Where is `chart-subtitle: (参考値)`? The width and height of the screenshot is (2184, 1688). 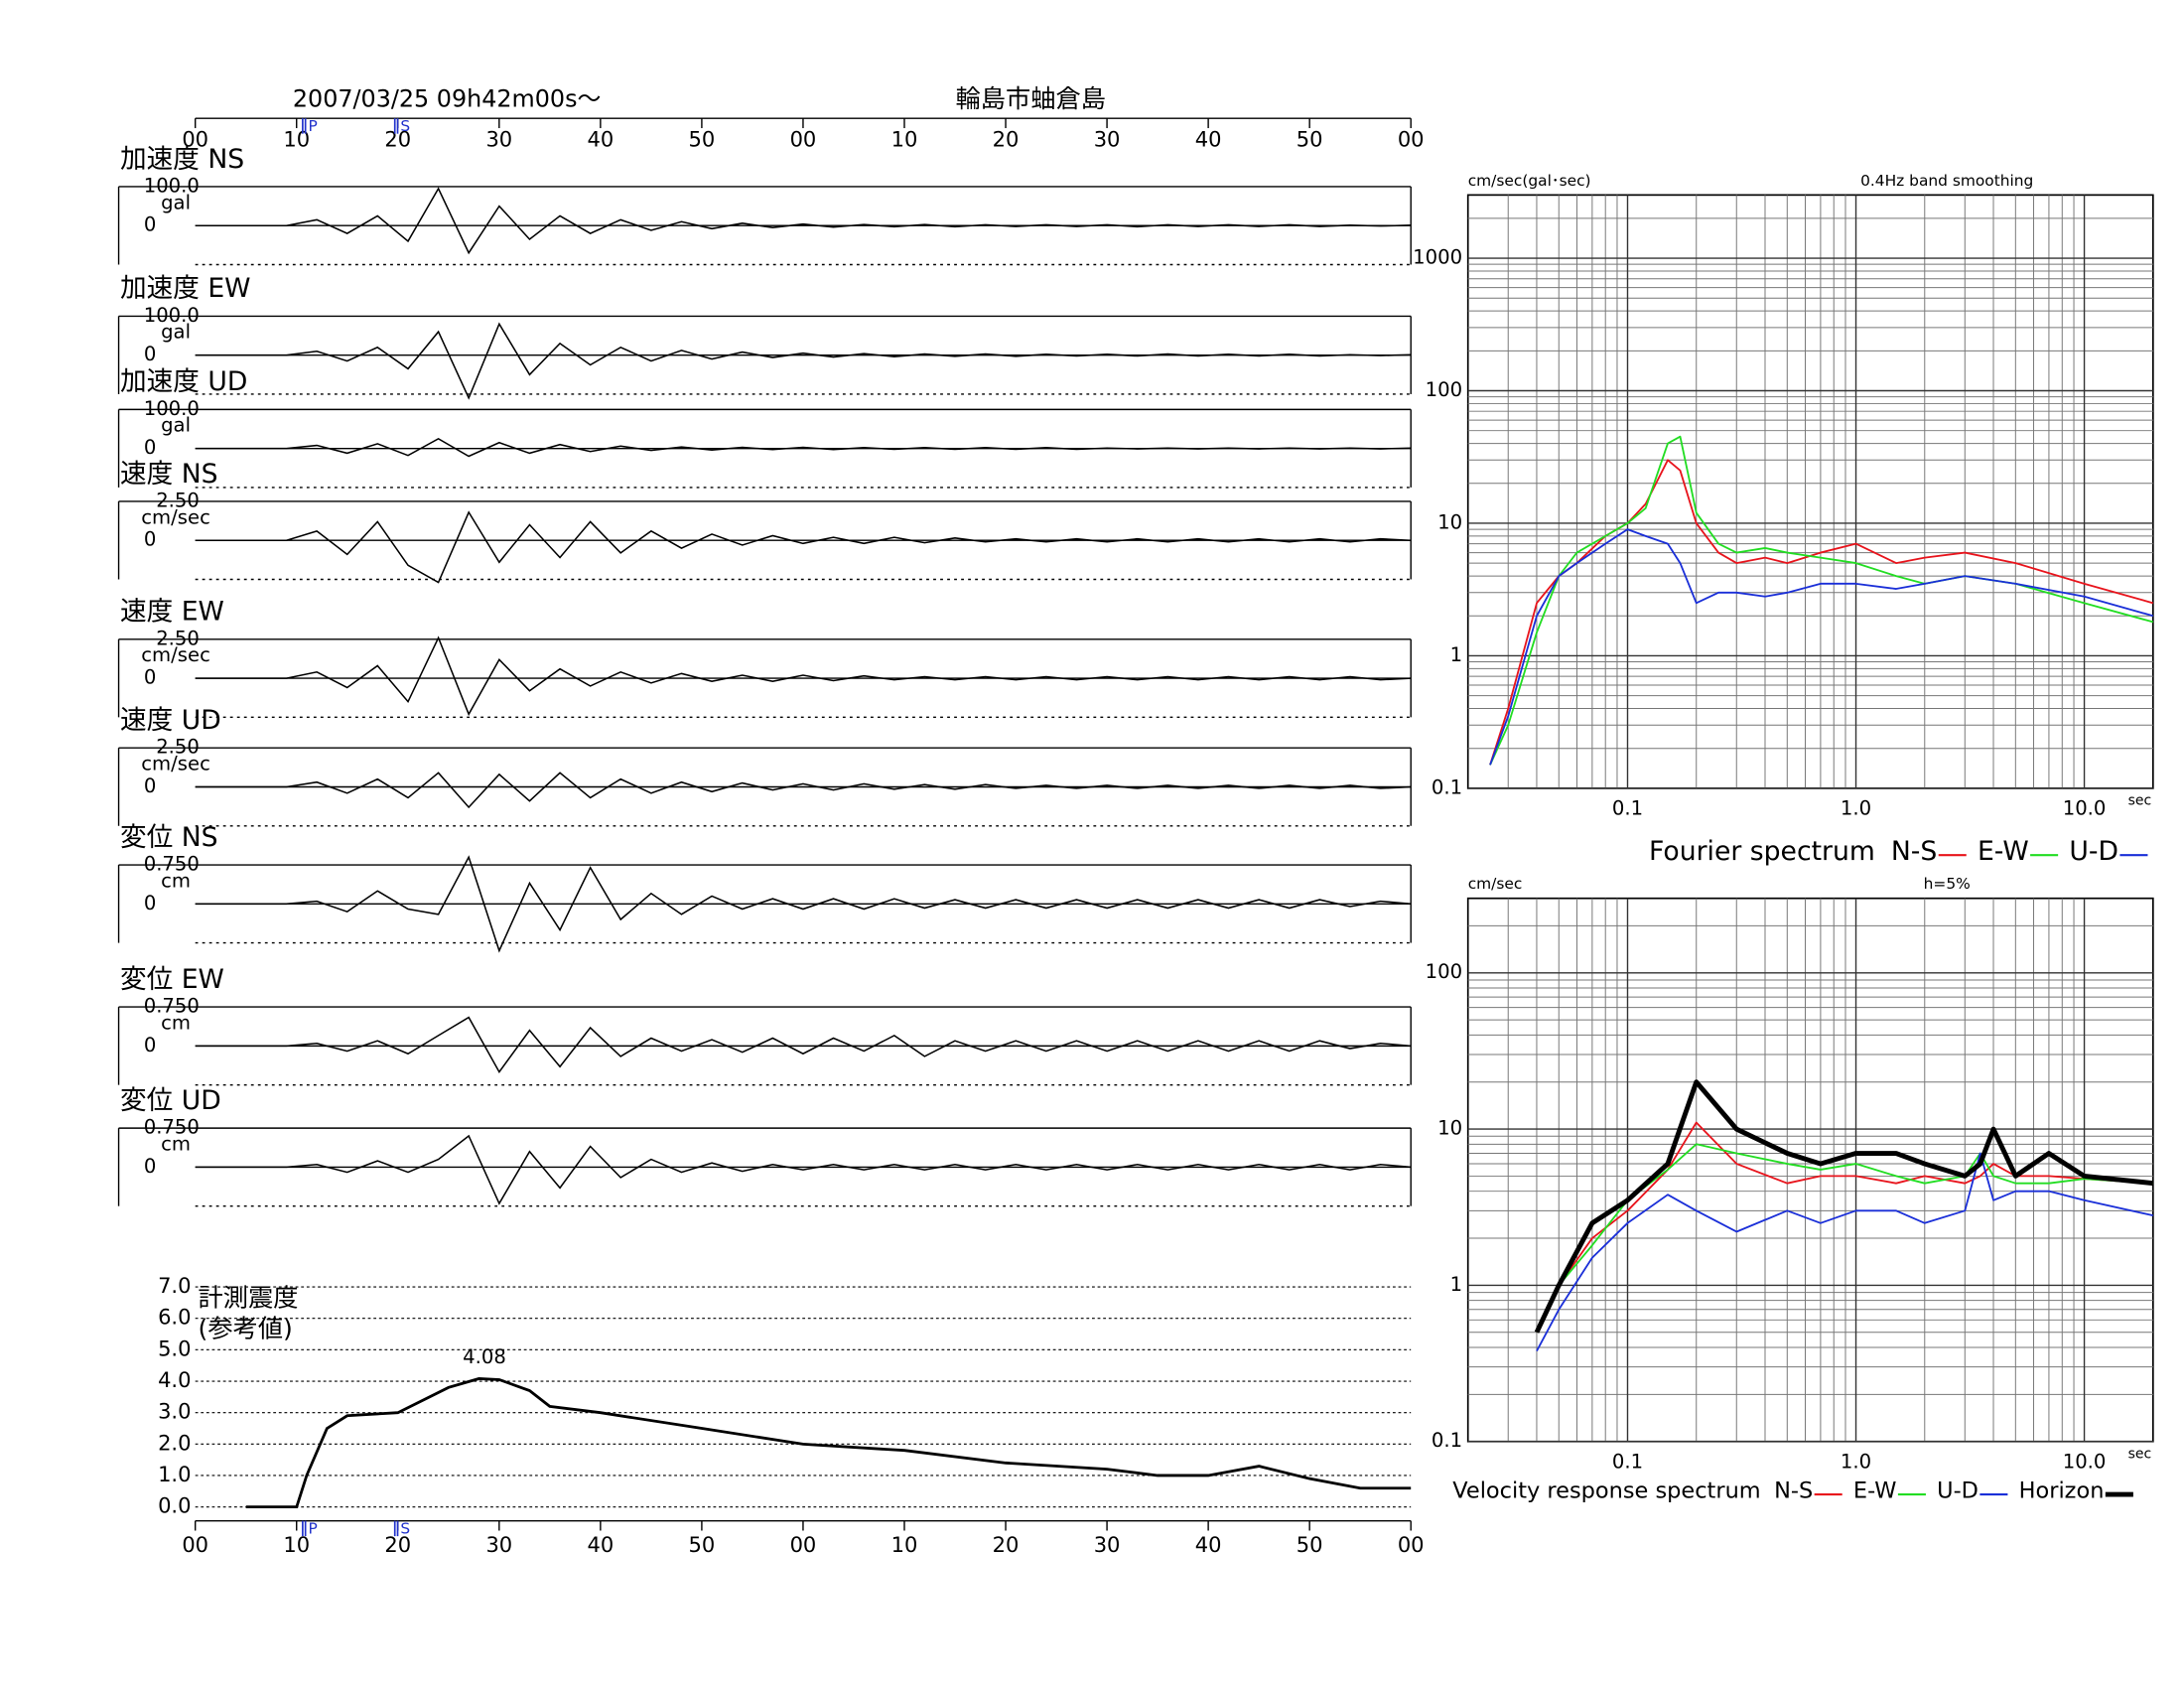
chart-subtitle: (参考値) is located at coordinates (246, 1329).